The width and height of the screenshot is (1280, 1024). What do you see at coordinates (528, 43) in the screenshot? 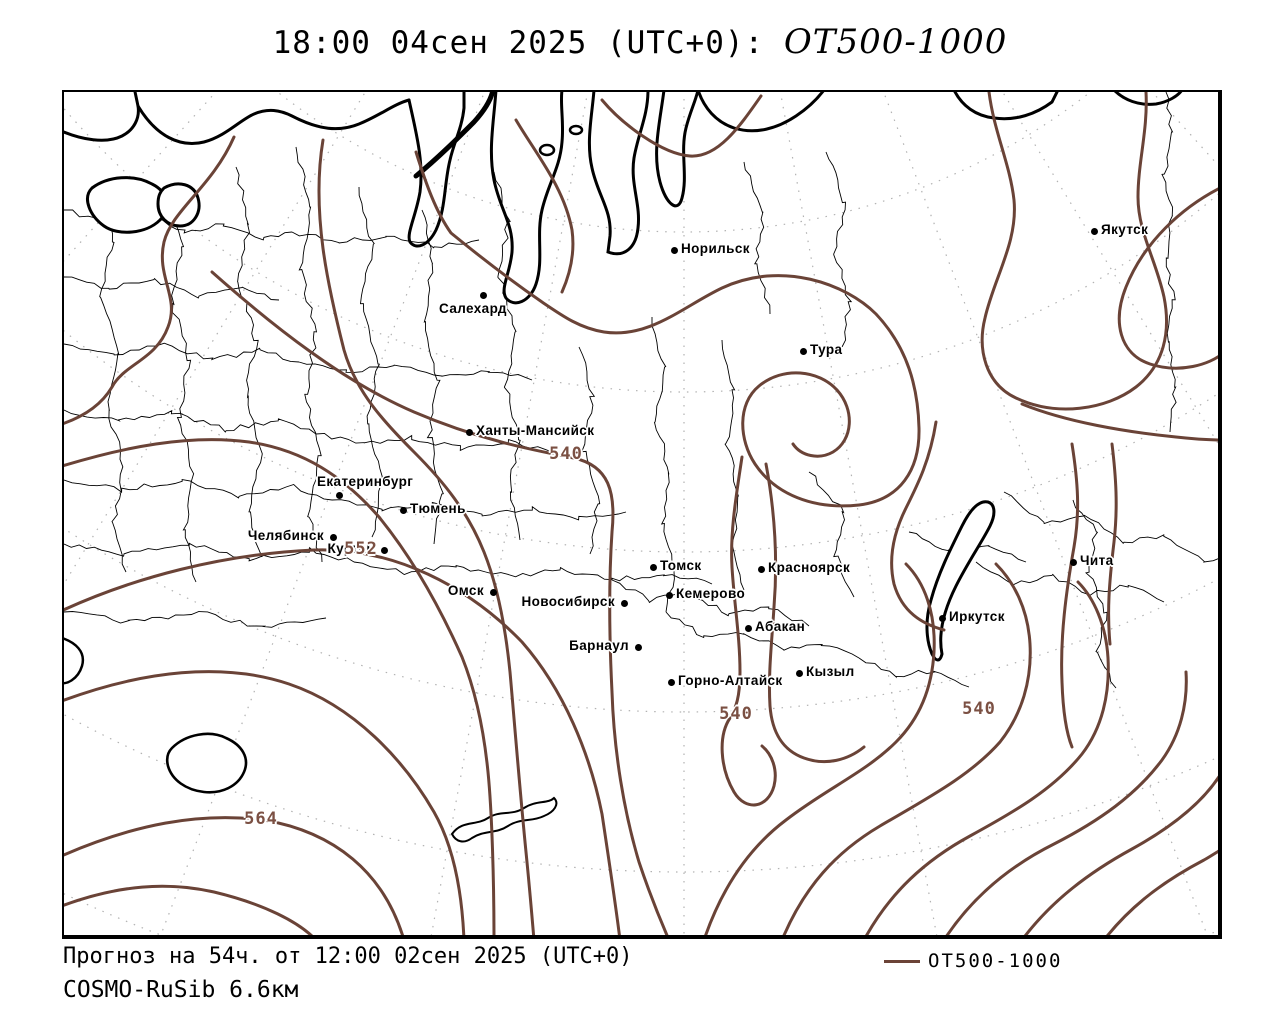
I see `title-datetime: 18:00 04сен 2025 (UTC+0):` at bounding box center [528, 43].